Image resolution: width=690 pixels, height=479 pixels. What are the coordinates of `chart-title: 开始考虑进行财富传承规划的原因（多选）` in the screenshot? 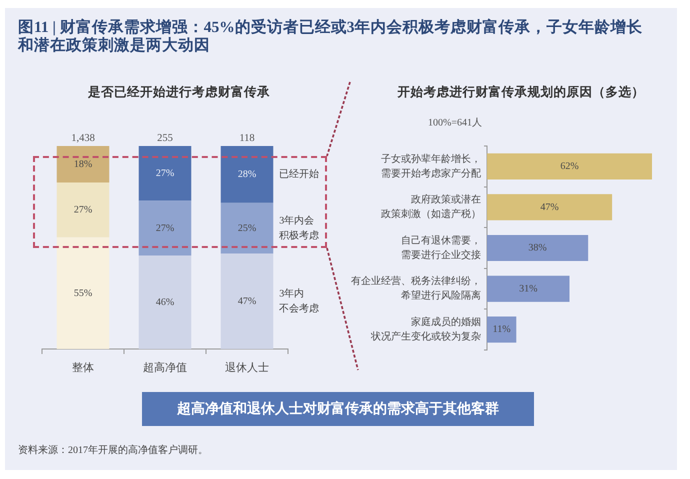 It's located at (520, 92).